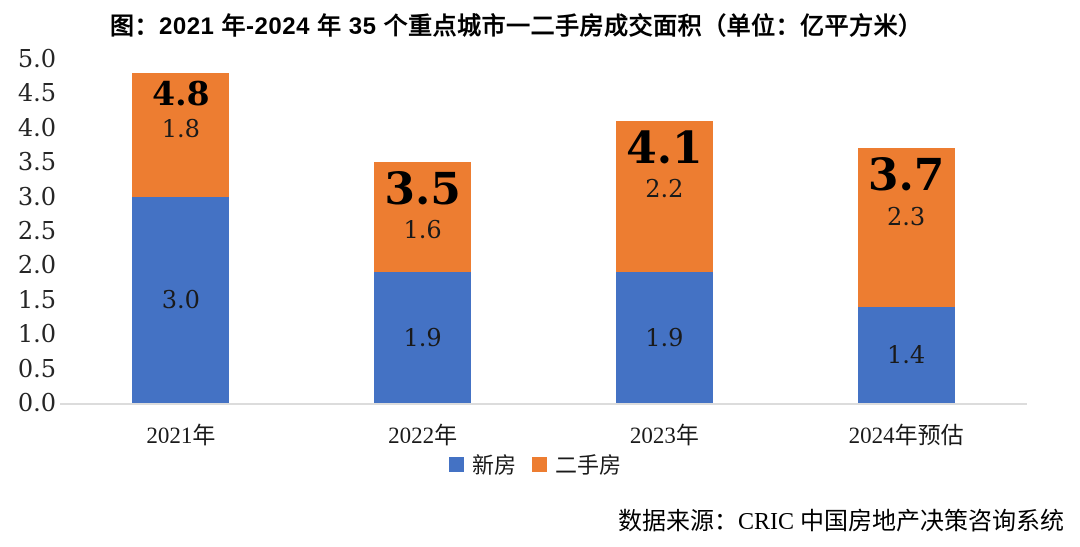 The height and width of the screenshot is (547, 1080). Describe the element at coordinates (36, 93) in the screenshot. I see `y-tick-label: 4.5` at that location.